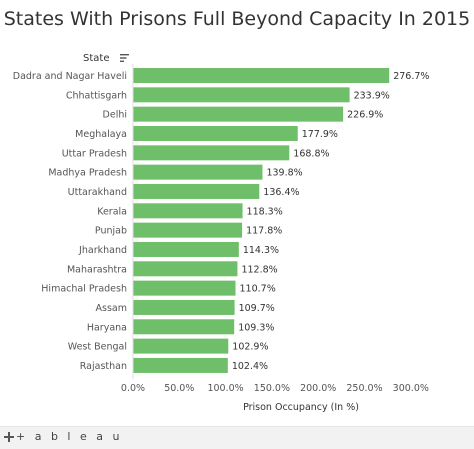 The height and width of the screenshot is (449, 474). I want to click on category-label: Delhi, so click(115, 115).